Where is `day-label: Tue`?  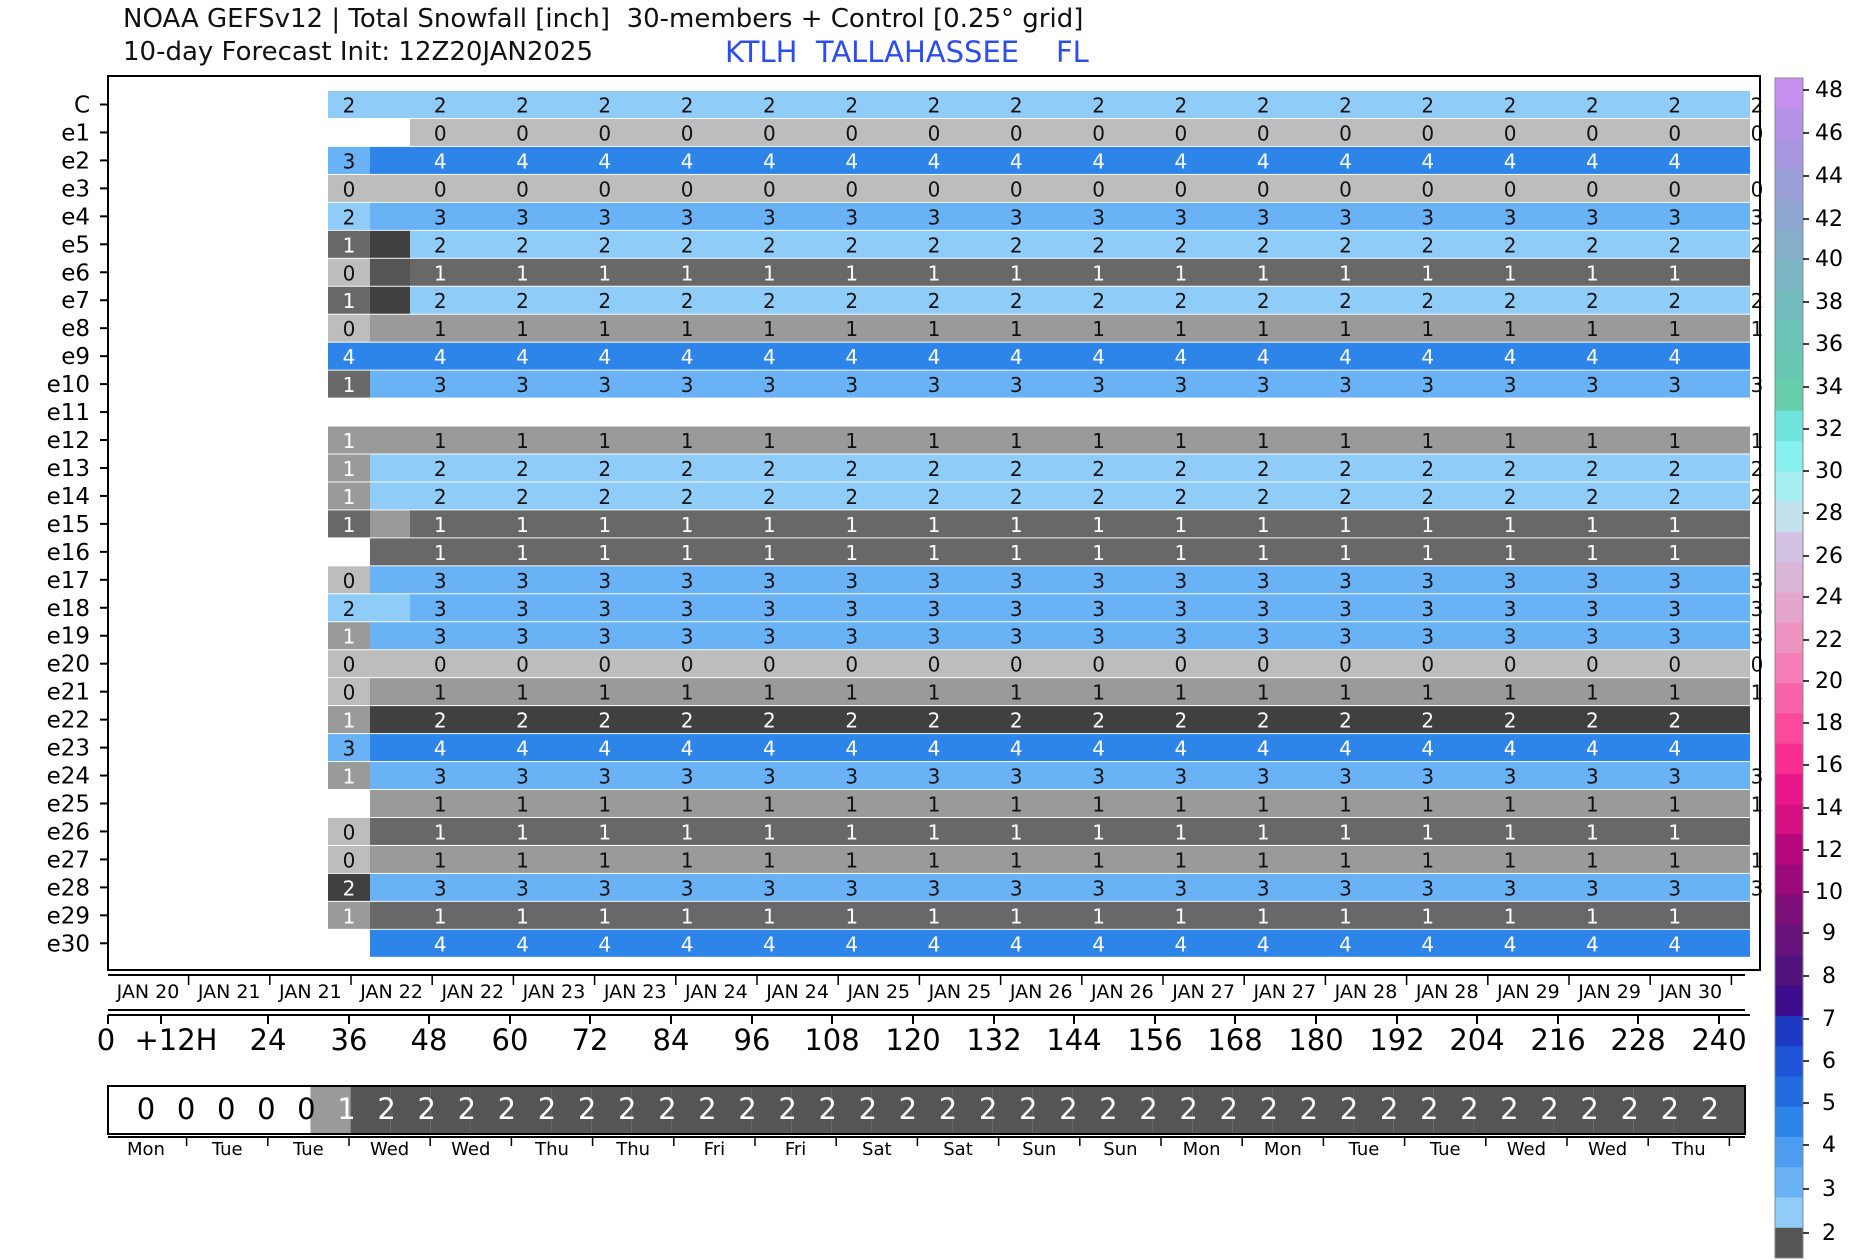 day-label: Tue is located at coordinates (1445, 1149).